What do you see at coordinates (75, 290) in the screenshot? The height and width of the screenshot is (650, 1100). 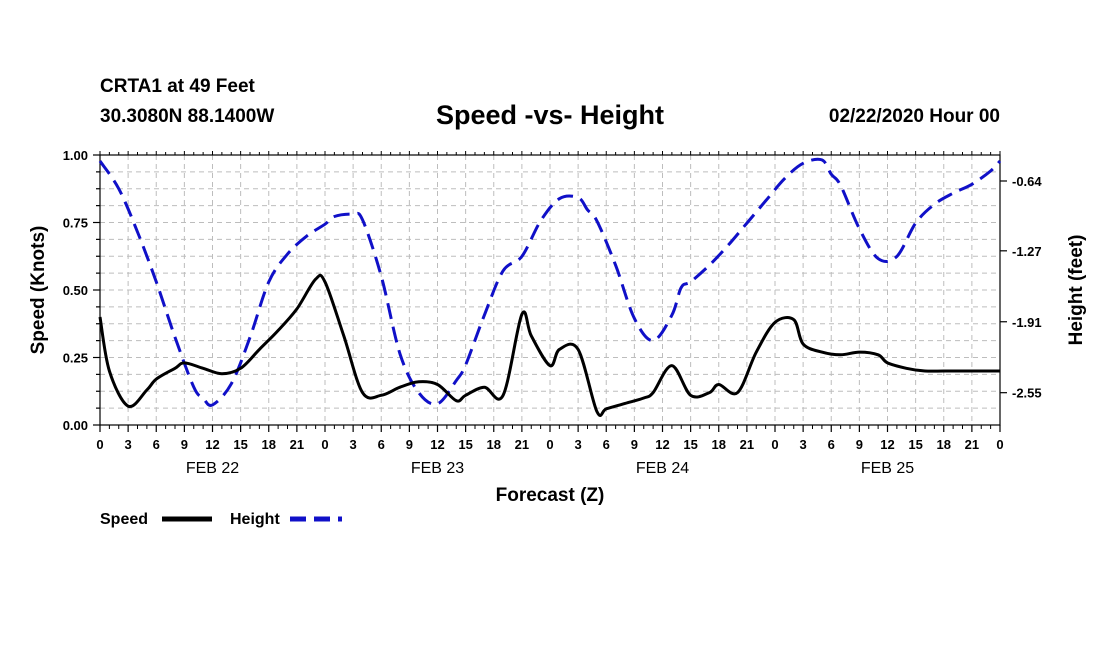 I see `y-tick-label: 0.50` at bounding box center [75, 290].